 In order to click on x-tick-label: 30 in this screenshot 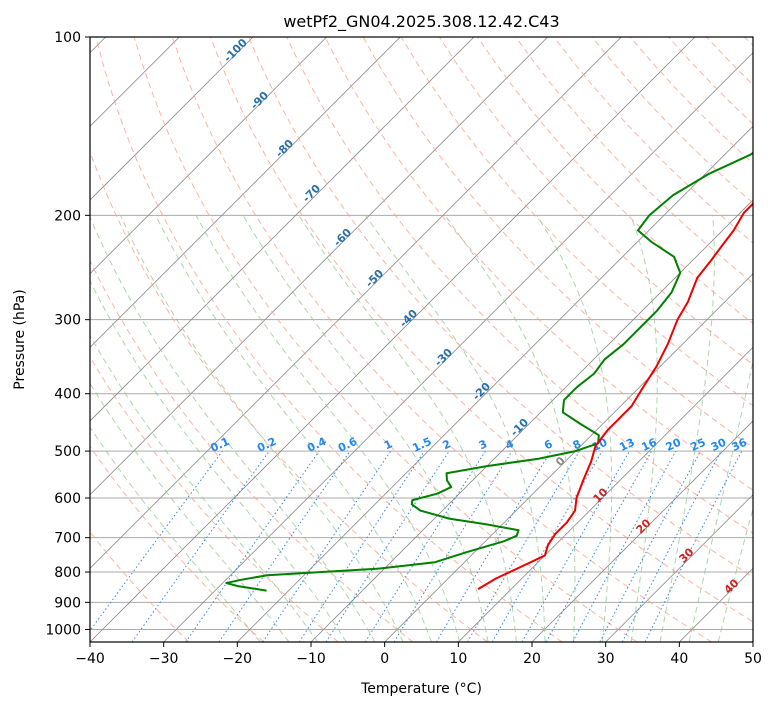, I will do `click(606, 659)`.